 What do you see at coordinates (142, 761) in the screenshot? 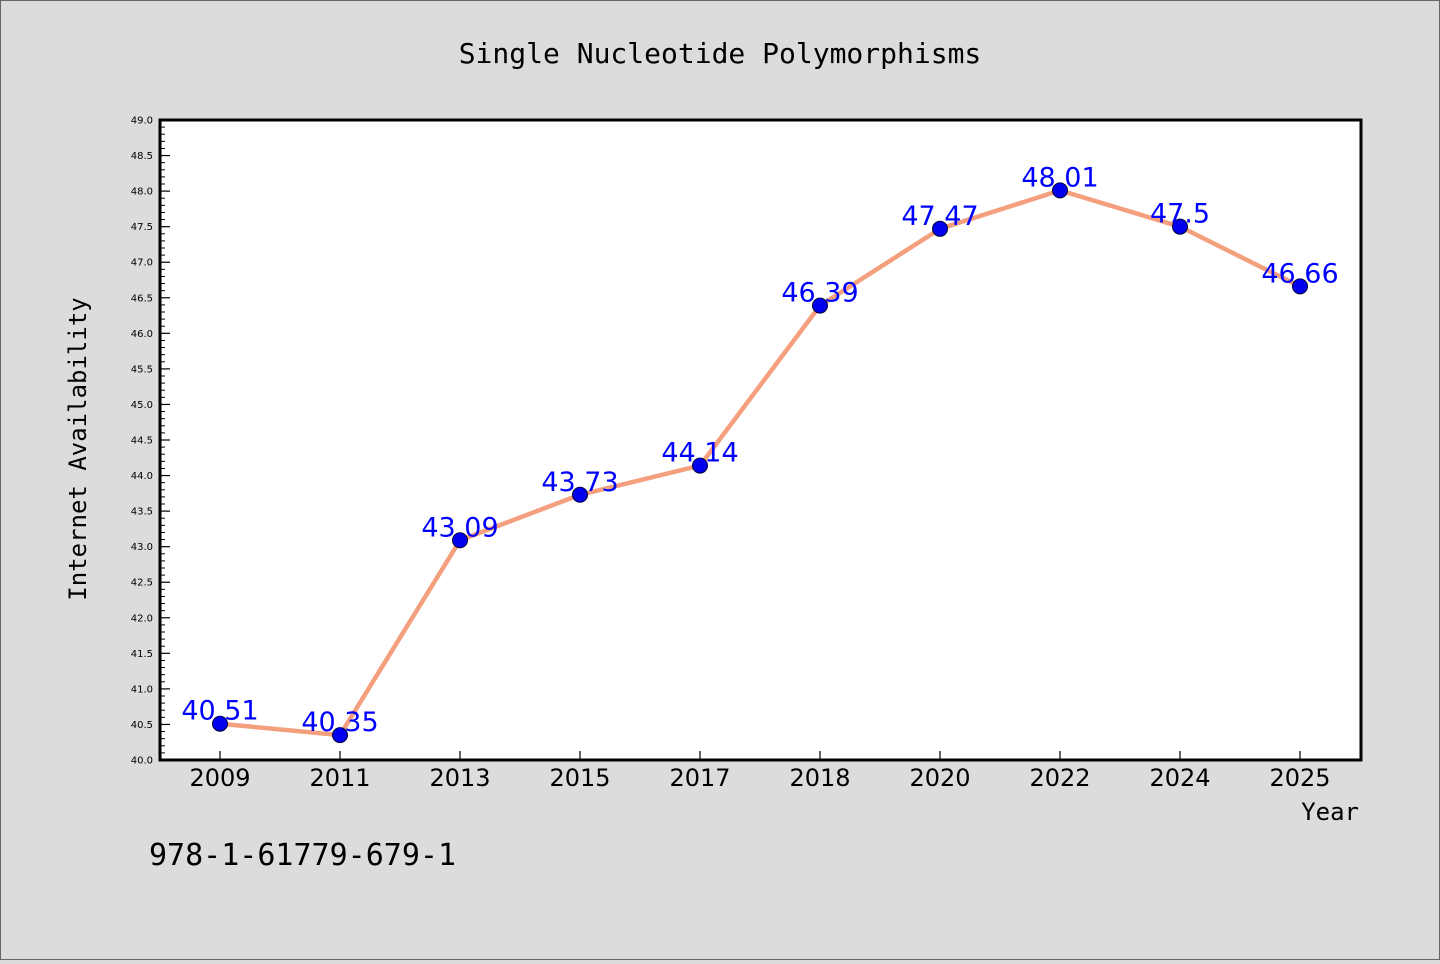
I see `y-tick-label: 40.0` at bounding box center [142, 761].